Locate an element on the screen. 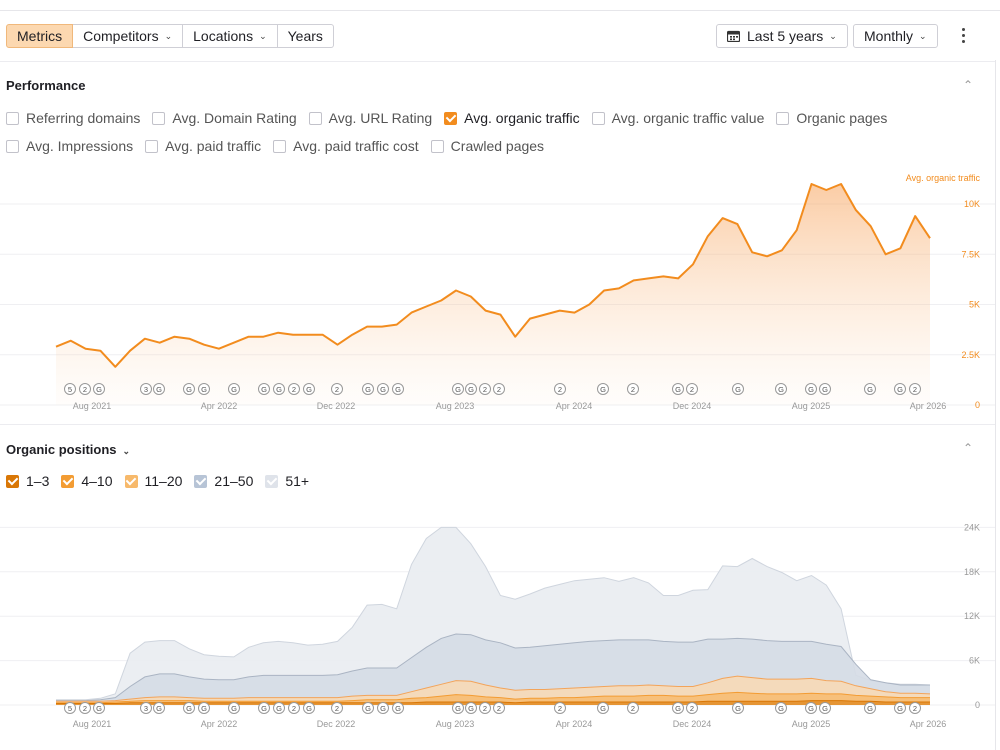 The height and width of the screenshot is (750, 1000). divider is located at coordinates (497, 424).